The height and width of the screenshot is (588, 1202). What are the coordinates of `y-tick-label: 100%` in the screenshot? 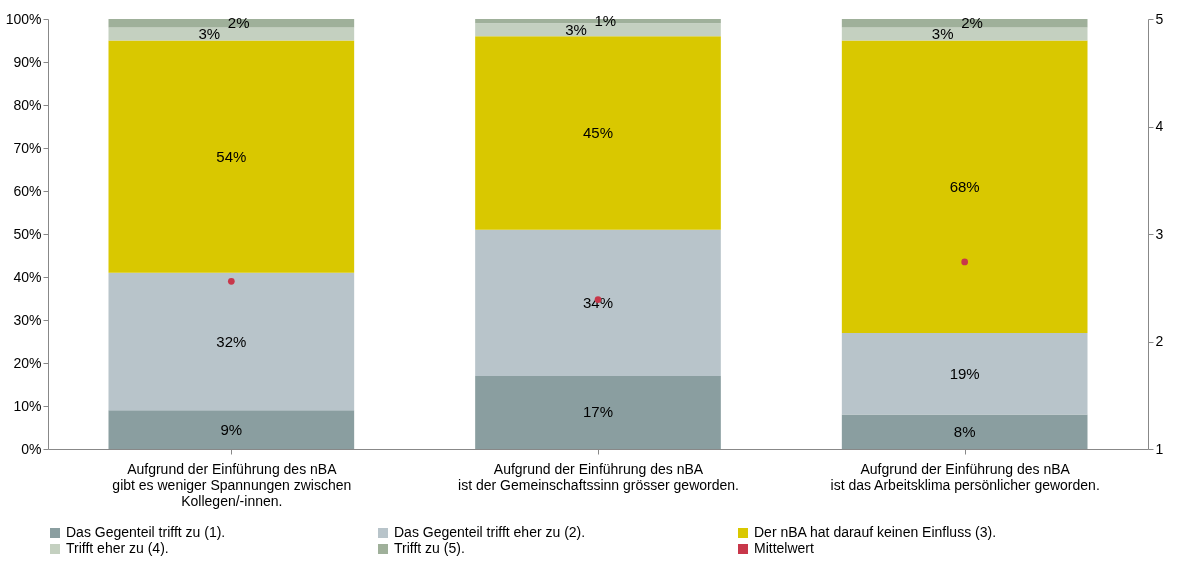 It's located at (23, 18).